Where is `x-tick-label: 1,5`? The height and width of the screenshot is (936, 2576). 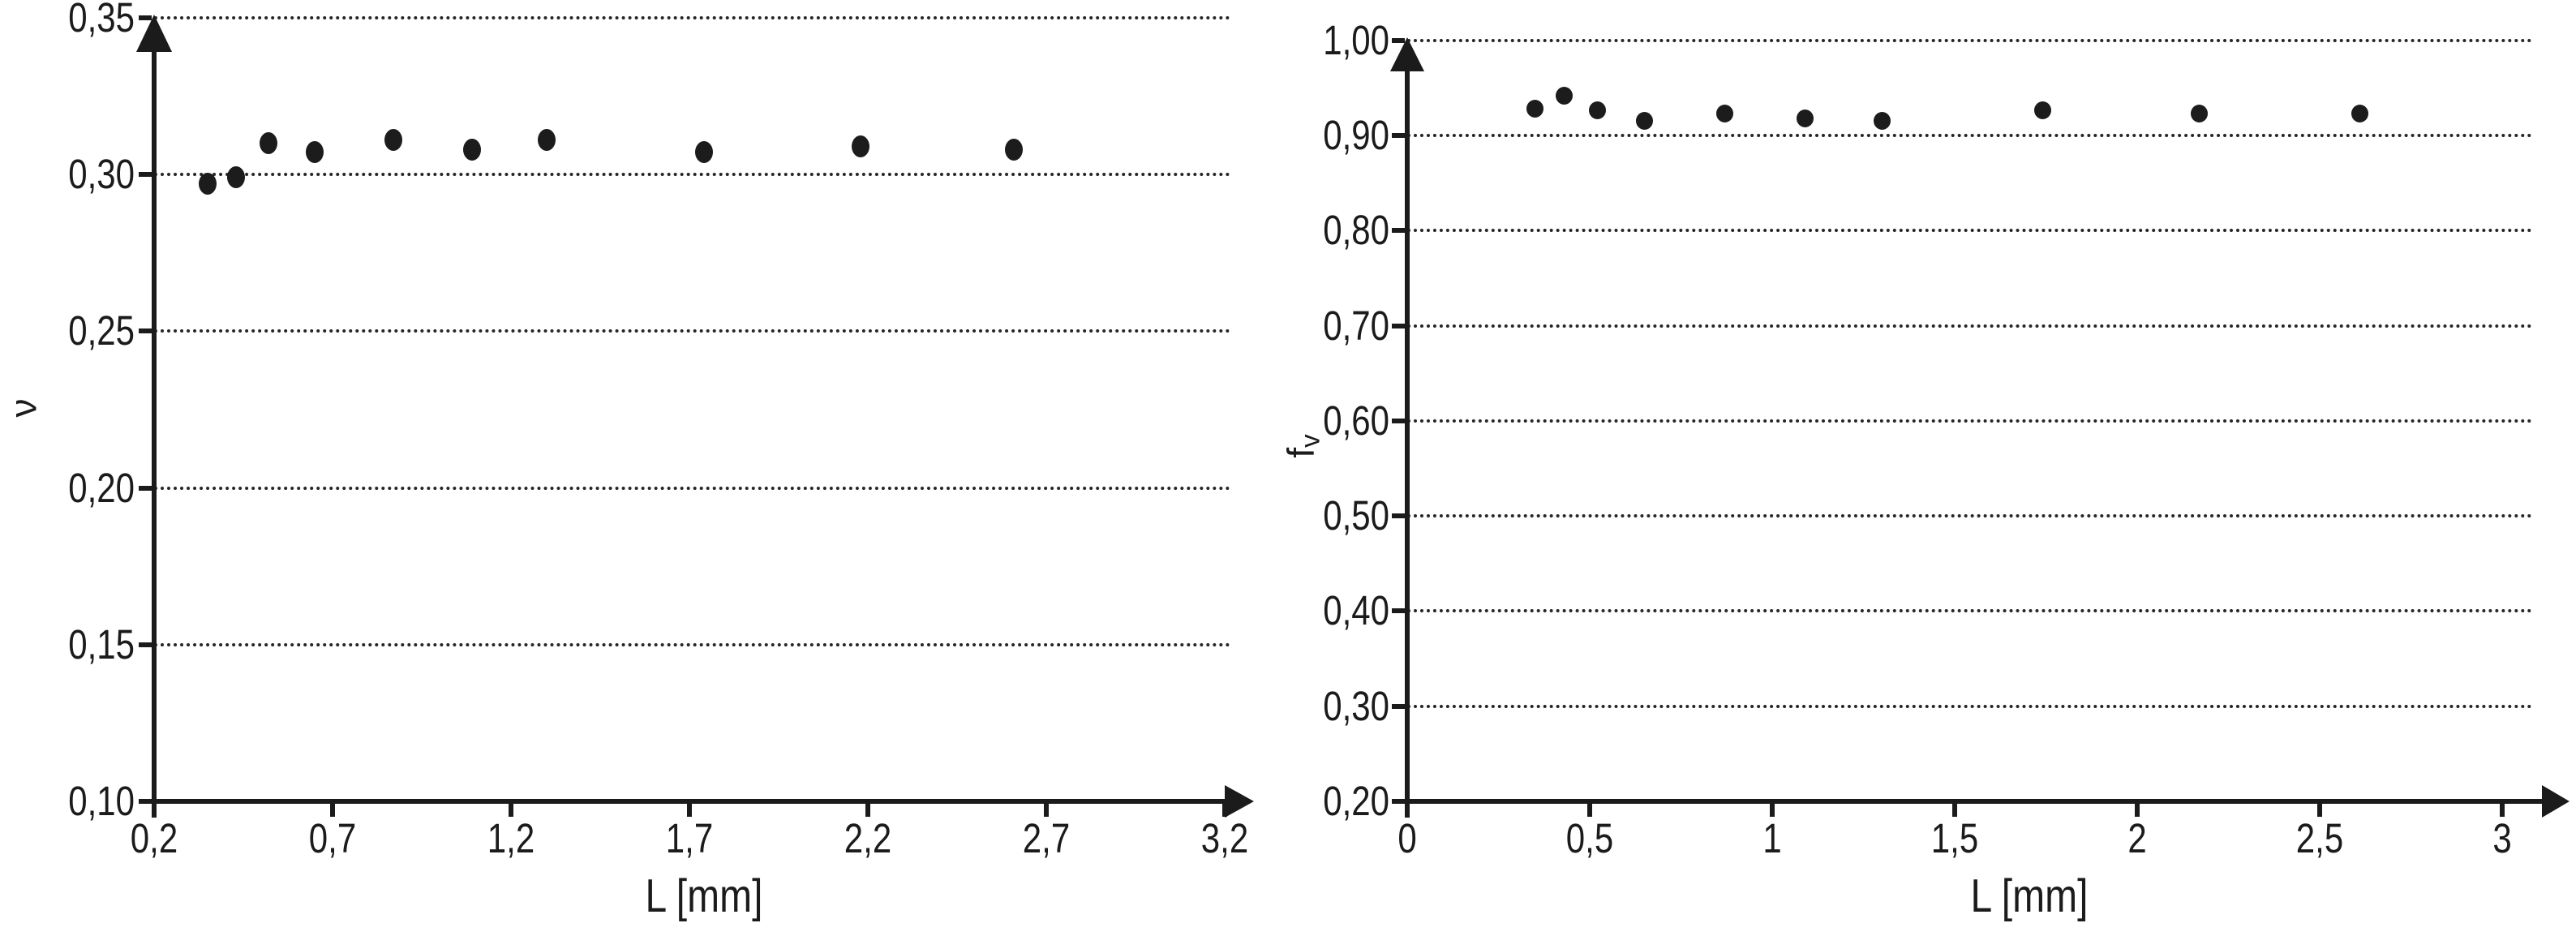 x-tick-label: 1,5 is located at coordinates (1954, 838).